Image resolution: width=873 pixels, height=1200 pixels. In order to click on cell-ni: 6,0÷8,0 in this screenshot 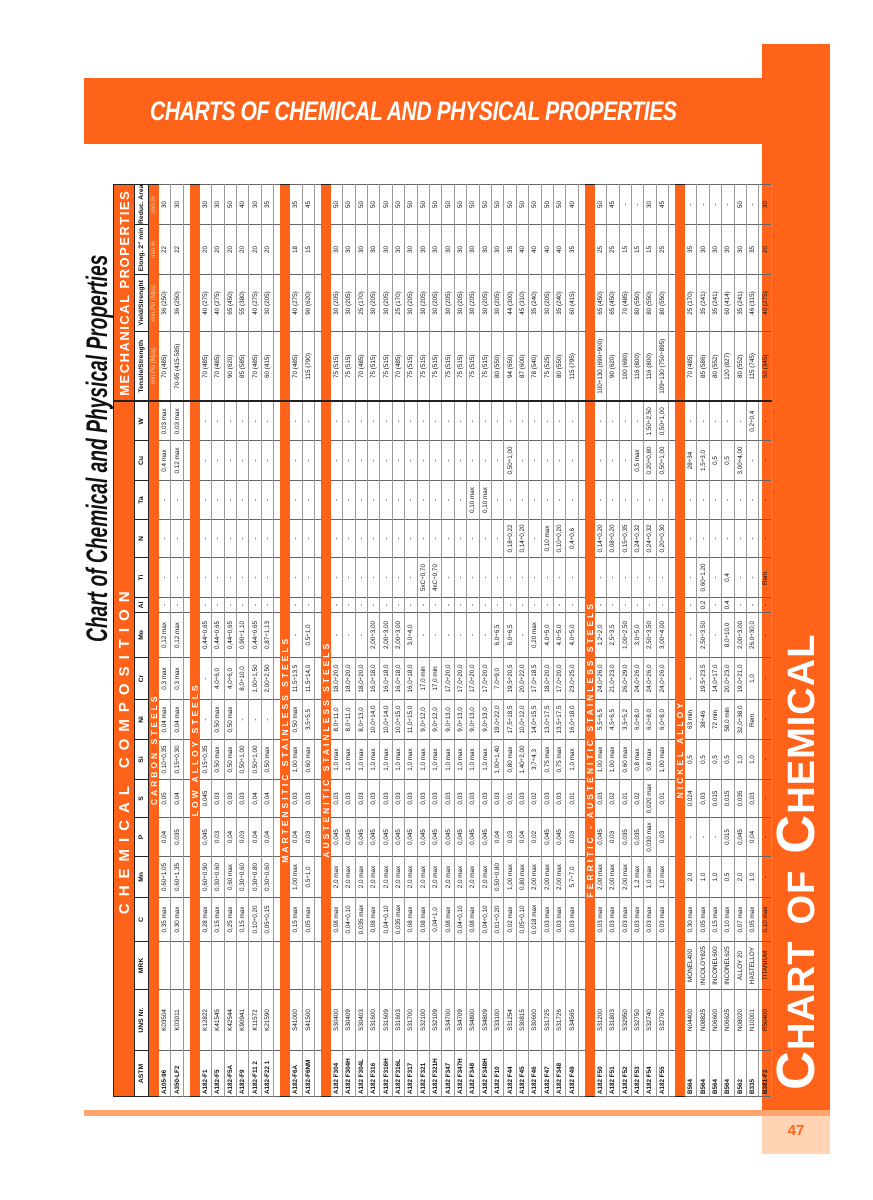, I will do `click(637, 719)`.